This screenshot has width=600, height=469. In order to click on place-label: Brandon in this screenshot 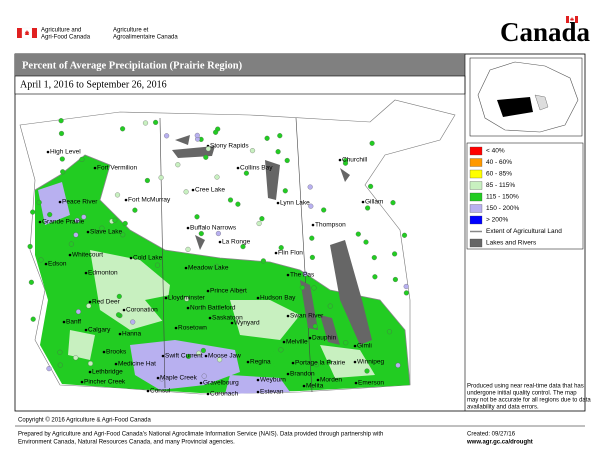, I will do `click(302, 374)`.